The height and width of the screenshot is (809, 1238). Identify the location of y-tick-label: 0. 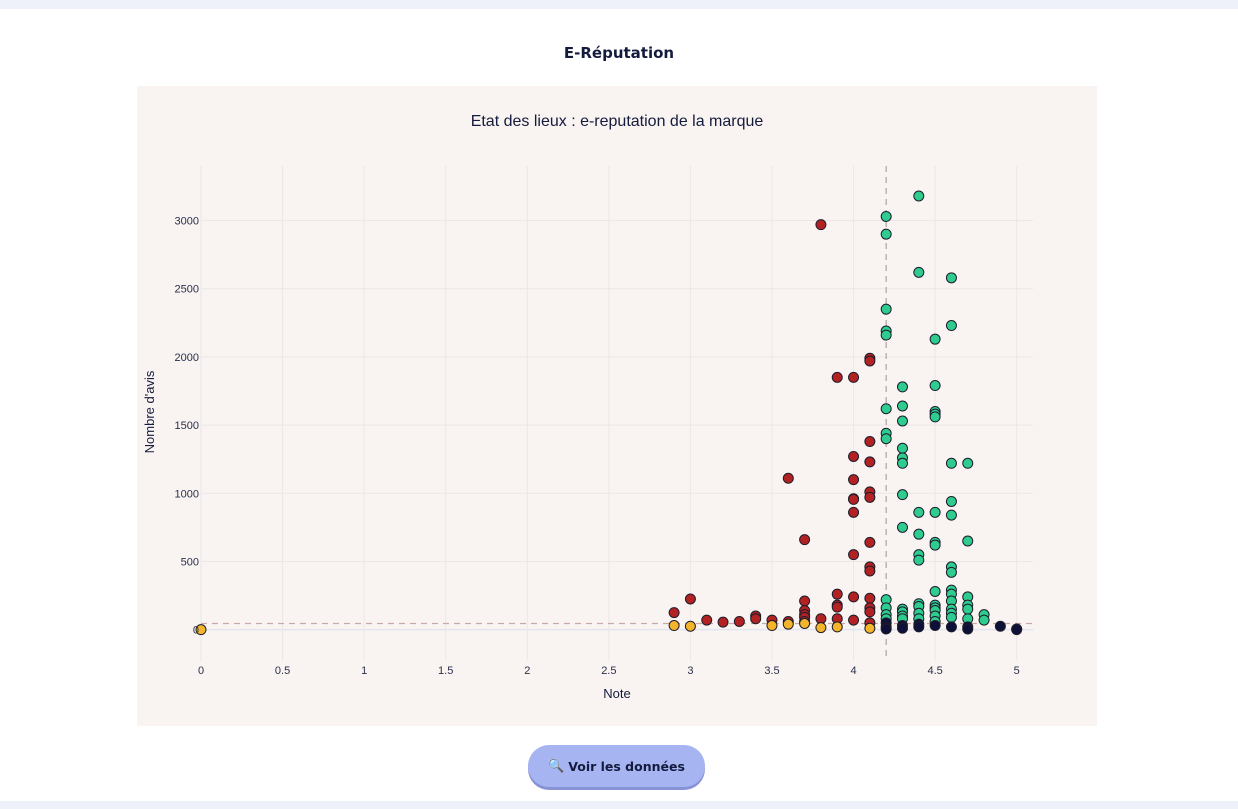
(196, 631).